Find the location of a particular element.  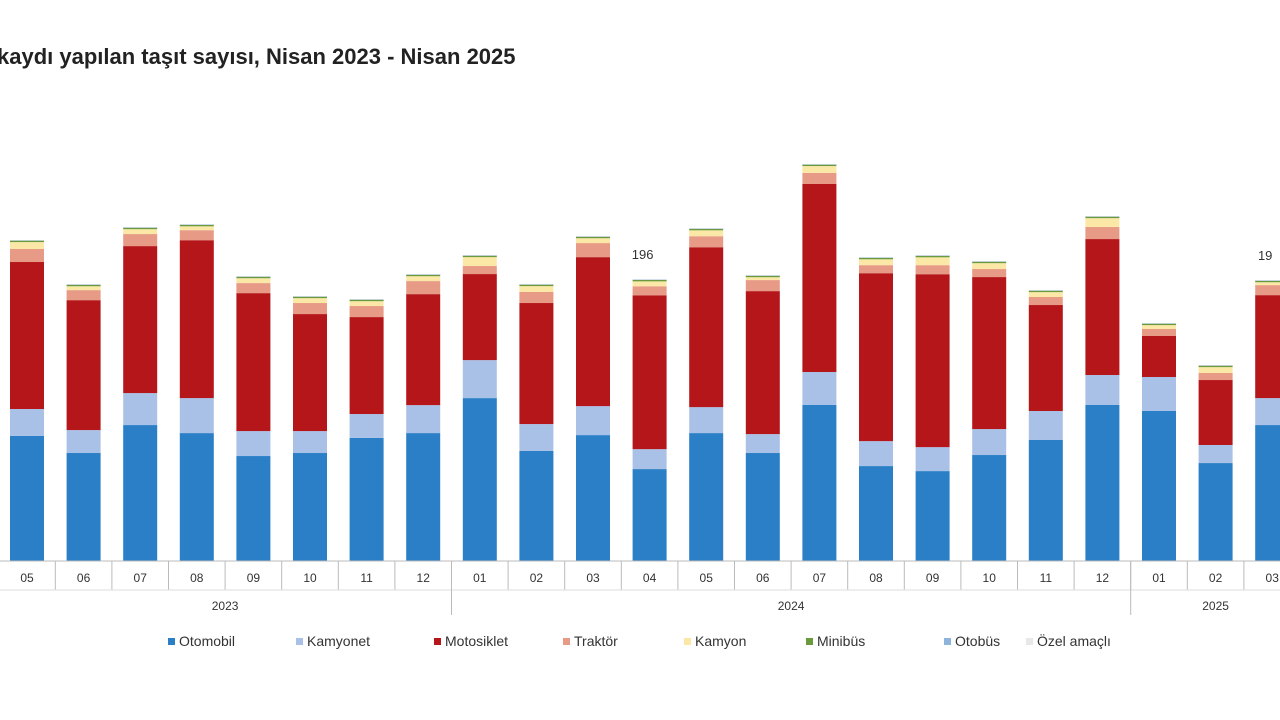

legend-item: Minibüs is located at coordinates (835, 641).